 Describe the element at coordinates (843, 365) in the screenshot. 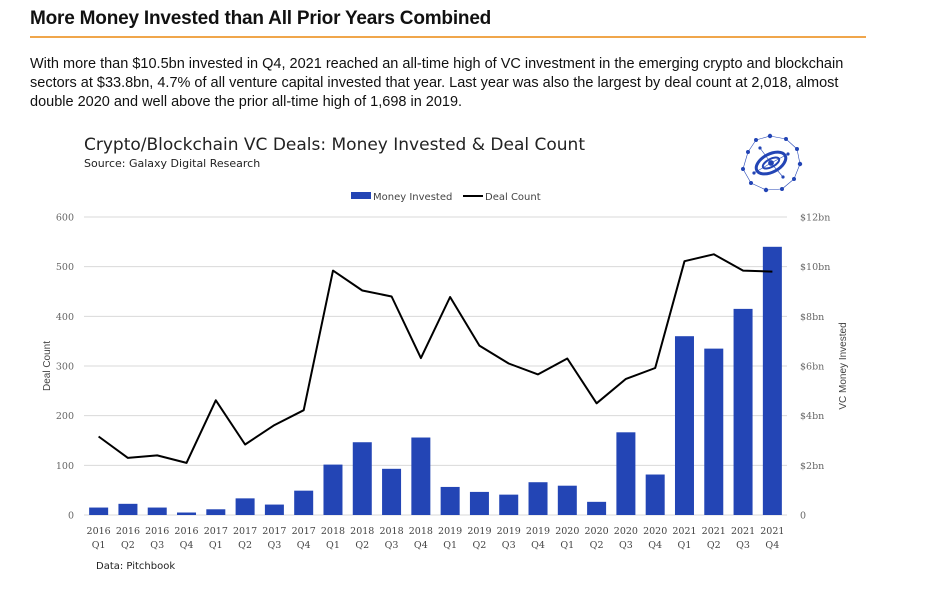

I see `y-right-axis-title: VC Money Invested` at that location.